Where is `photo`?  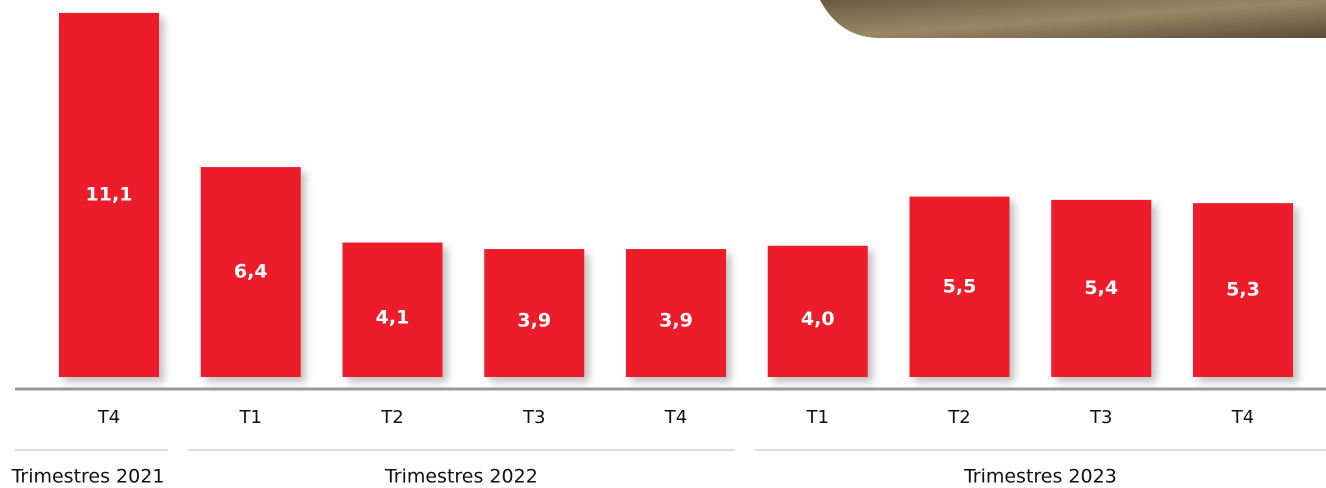 photo is located at coordinates (1073, 19).